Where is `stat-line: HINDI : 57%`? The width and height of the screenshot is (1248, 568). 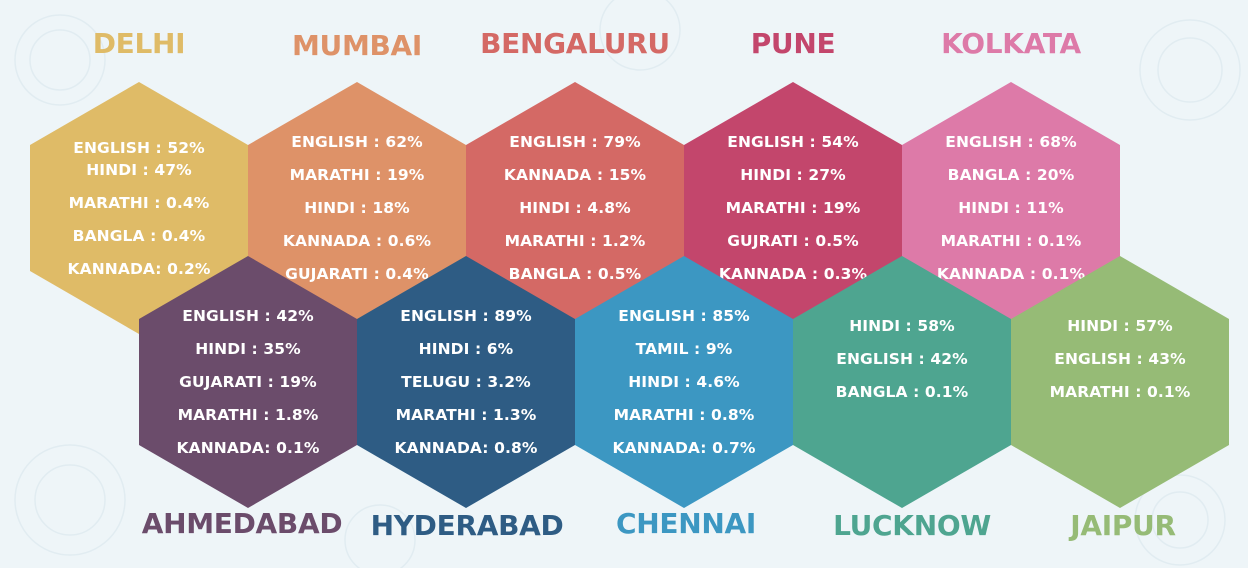
stat-line: HINDI : 57% is located at coordinates (1120, 326).